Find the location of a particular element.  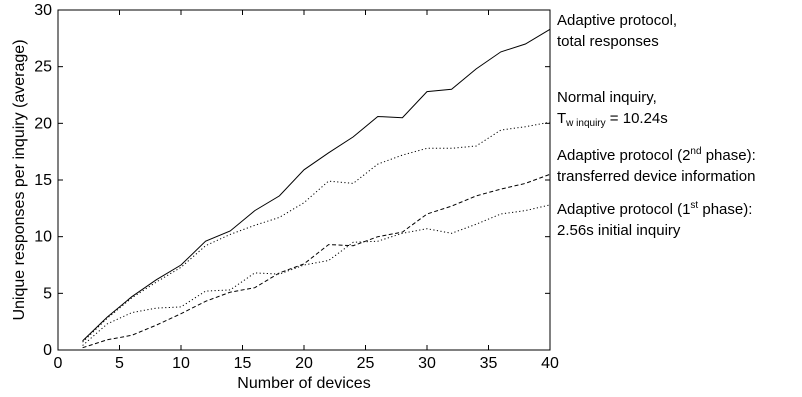

y-tick-label: 25 is located at coordinates (43, 67).